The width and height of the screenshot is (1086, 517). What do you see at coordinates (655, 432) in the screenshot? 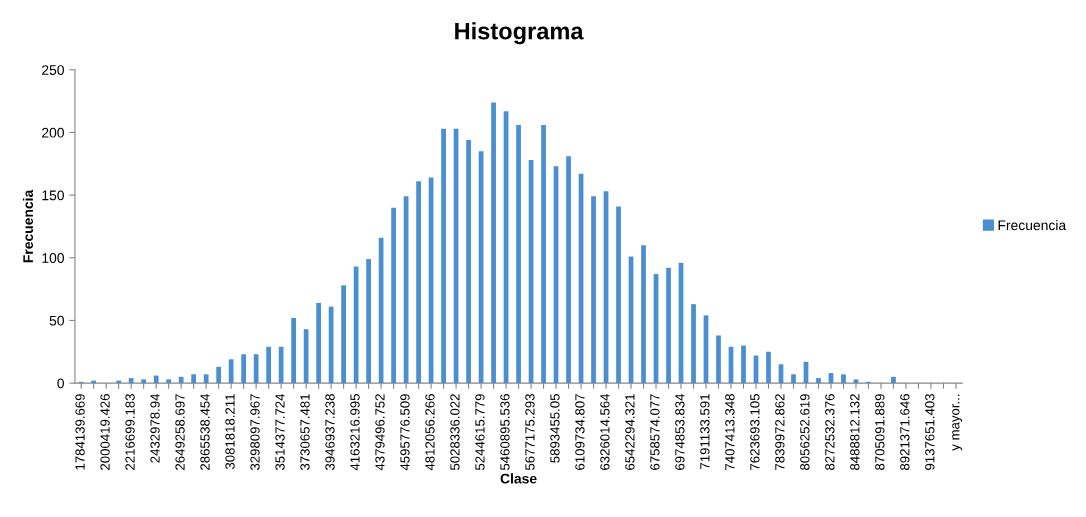
I see `x-tick-label: 6758574.077` at bounding box center [655, 432].